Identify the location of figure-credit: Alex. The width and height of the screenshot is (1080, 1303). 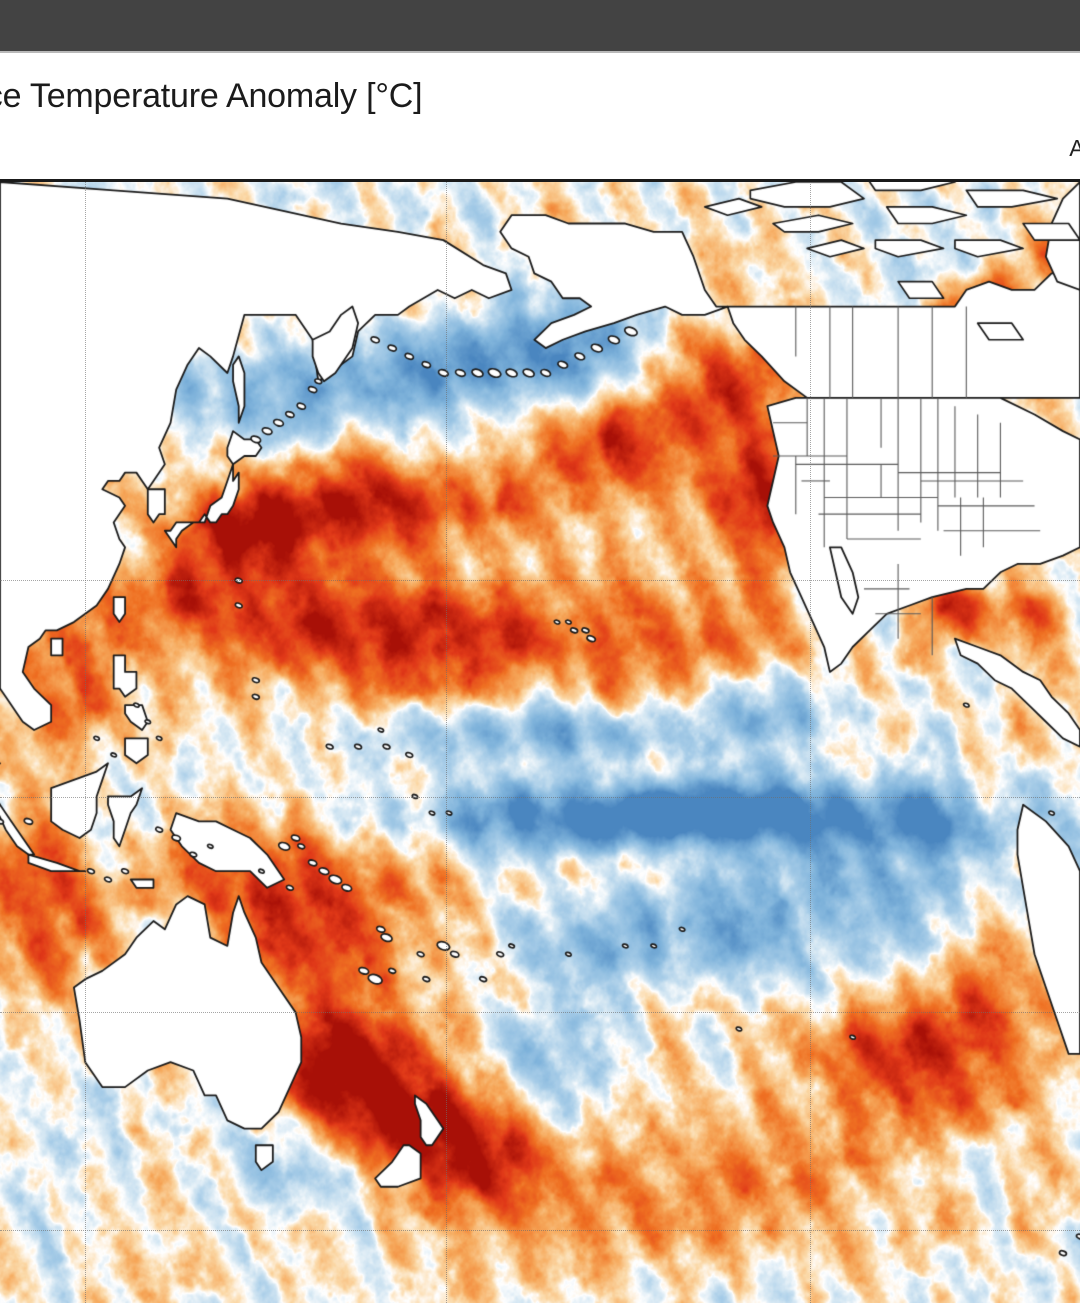
(1074, 148).